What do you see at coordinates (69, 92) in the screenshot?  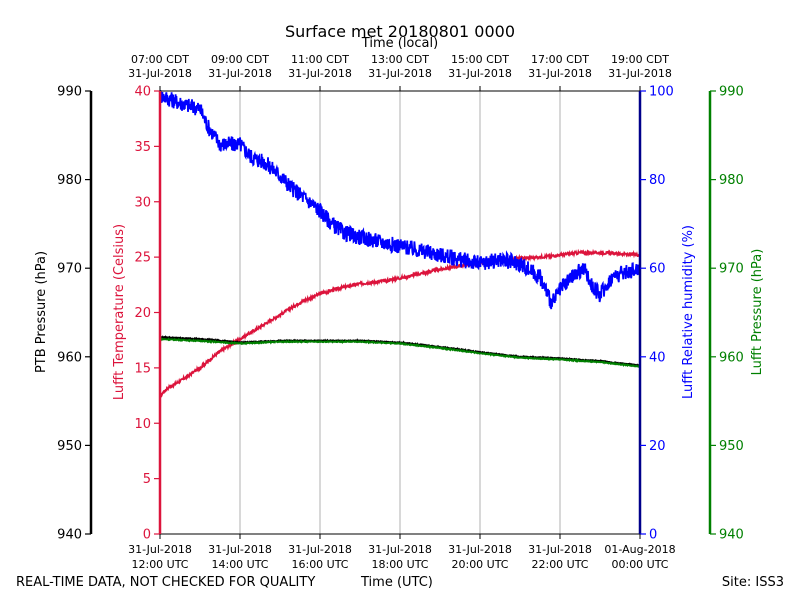 I see `ptb-pressure-tick-label: 990` at bounding box center [69, 92].